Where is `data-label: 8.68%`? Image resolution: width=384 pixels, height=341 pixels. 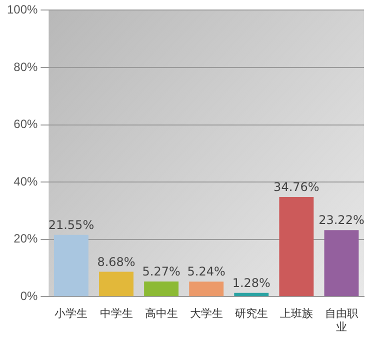
data-label: 8.68% is located at coordinates (116, 261).